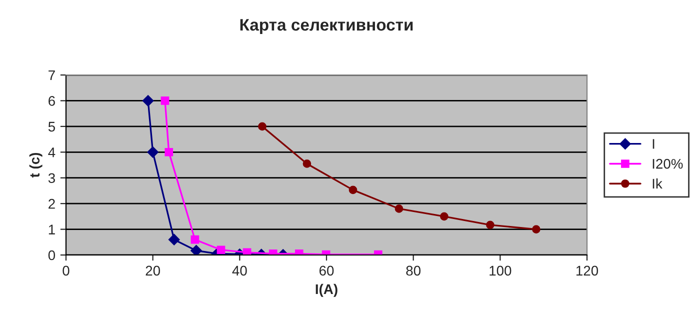 The height and width of the screenshot is (335, 700). I want to click on x-tick-label: 120, so click(587, 271).